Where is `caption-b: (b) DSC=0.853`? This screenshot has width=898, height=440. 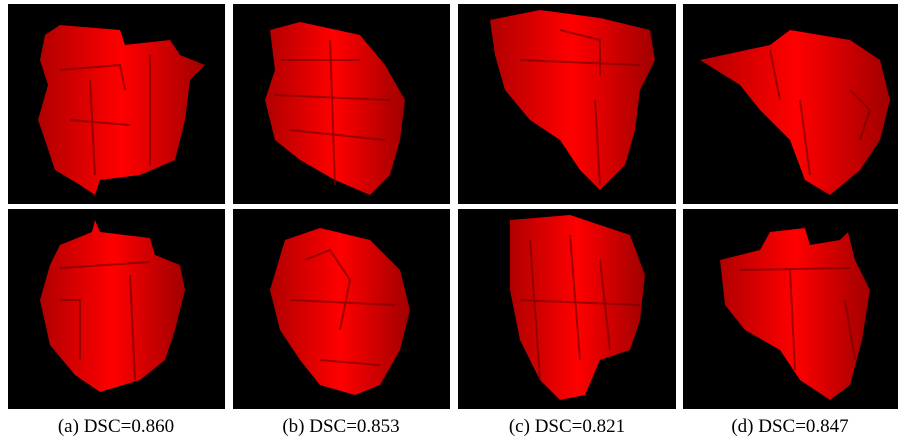 caption-b: (b) DSC=0.853 is located at coordinates (340, 426).